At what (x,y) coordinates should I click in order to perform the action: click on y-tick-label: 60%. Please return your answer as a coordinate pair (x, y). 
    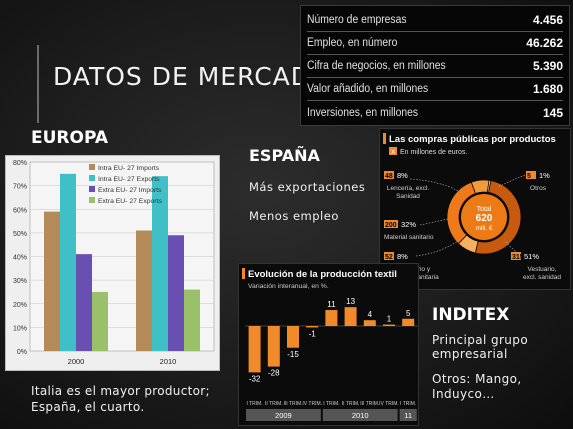
    Looking at the image, I should click on (20, 210).